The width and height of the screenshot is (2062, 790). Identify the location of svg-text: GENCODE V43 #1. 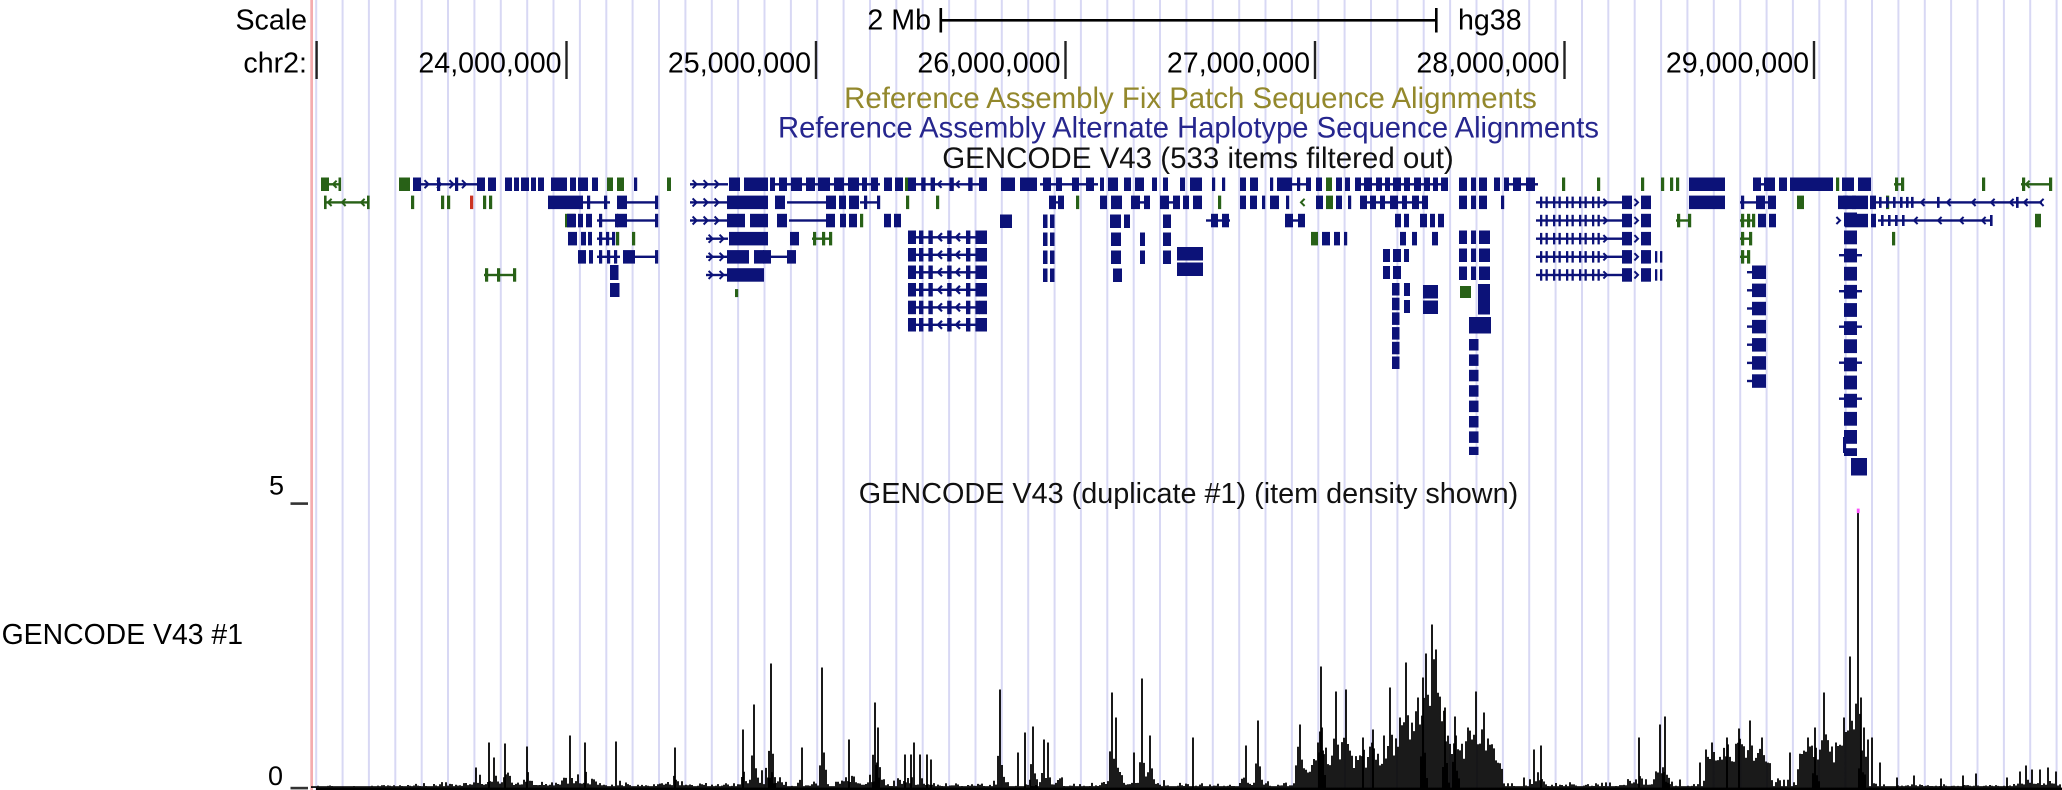
(122, 635).